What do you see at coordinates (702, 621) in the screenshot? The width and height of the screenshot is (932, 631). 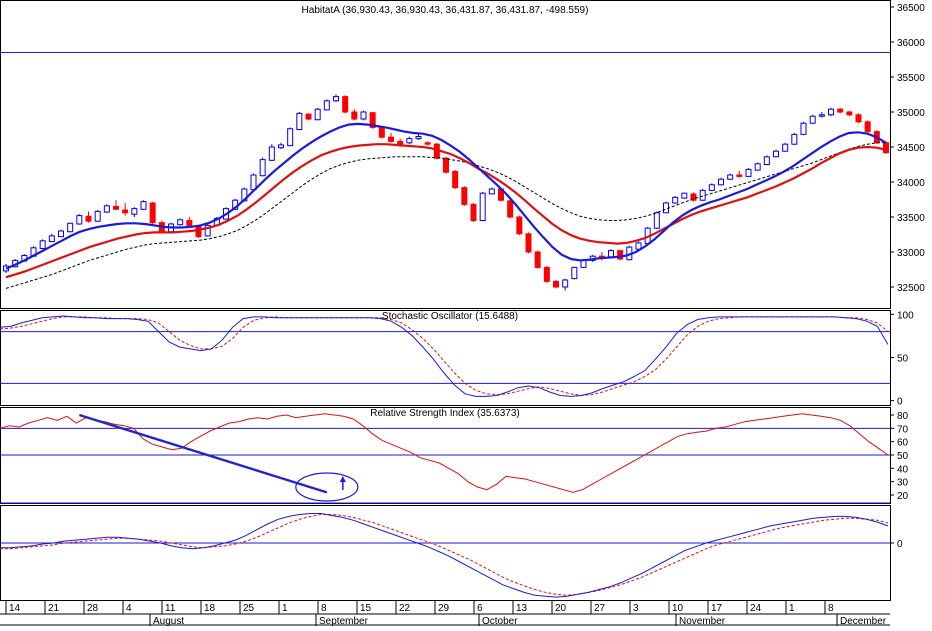 I see `x-month-label: November` at bounding box center [702, 621].